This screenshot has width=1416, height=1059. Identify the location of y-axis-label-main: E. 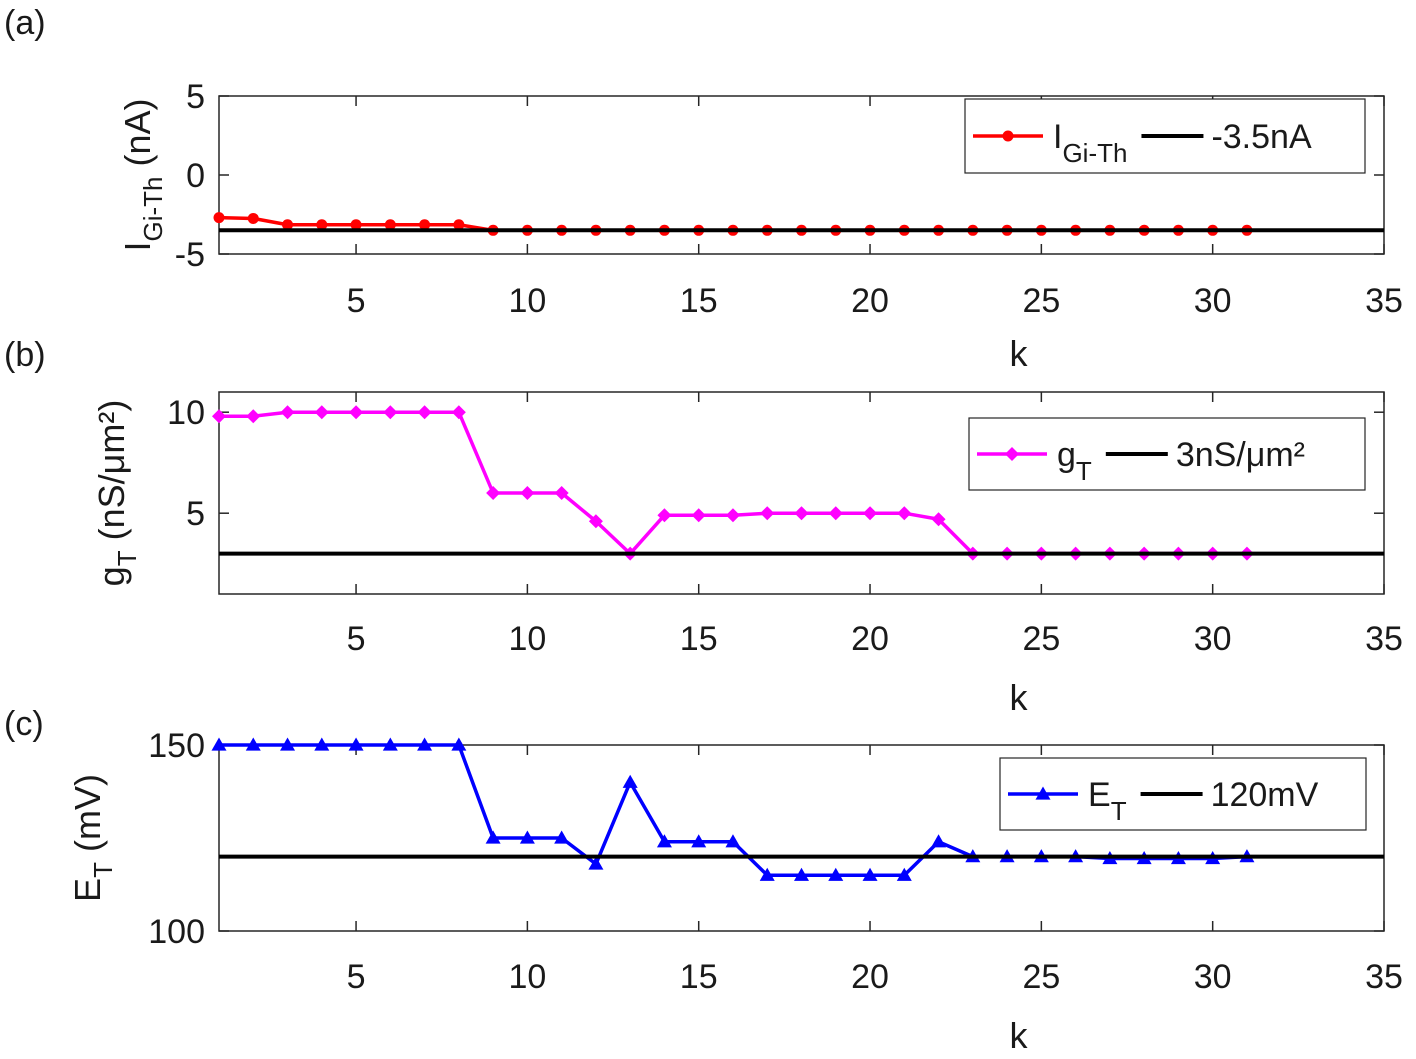
(87, 890).